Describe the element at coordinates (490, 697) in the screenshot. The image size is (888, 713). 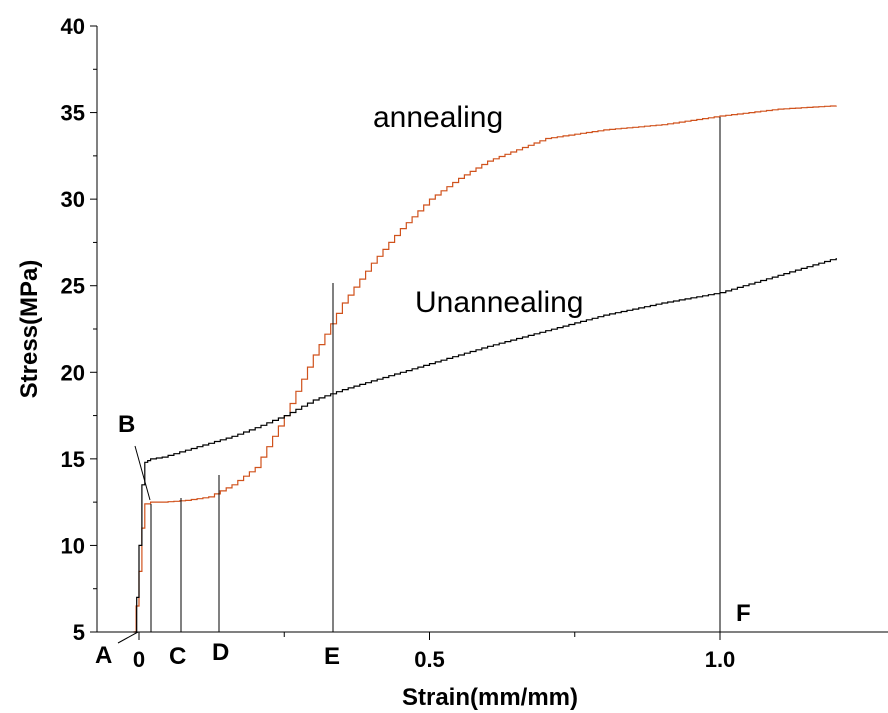
I see `x-axis-title: Strain(mm/mm)` at that location.